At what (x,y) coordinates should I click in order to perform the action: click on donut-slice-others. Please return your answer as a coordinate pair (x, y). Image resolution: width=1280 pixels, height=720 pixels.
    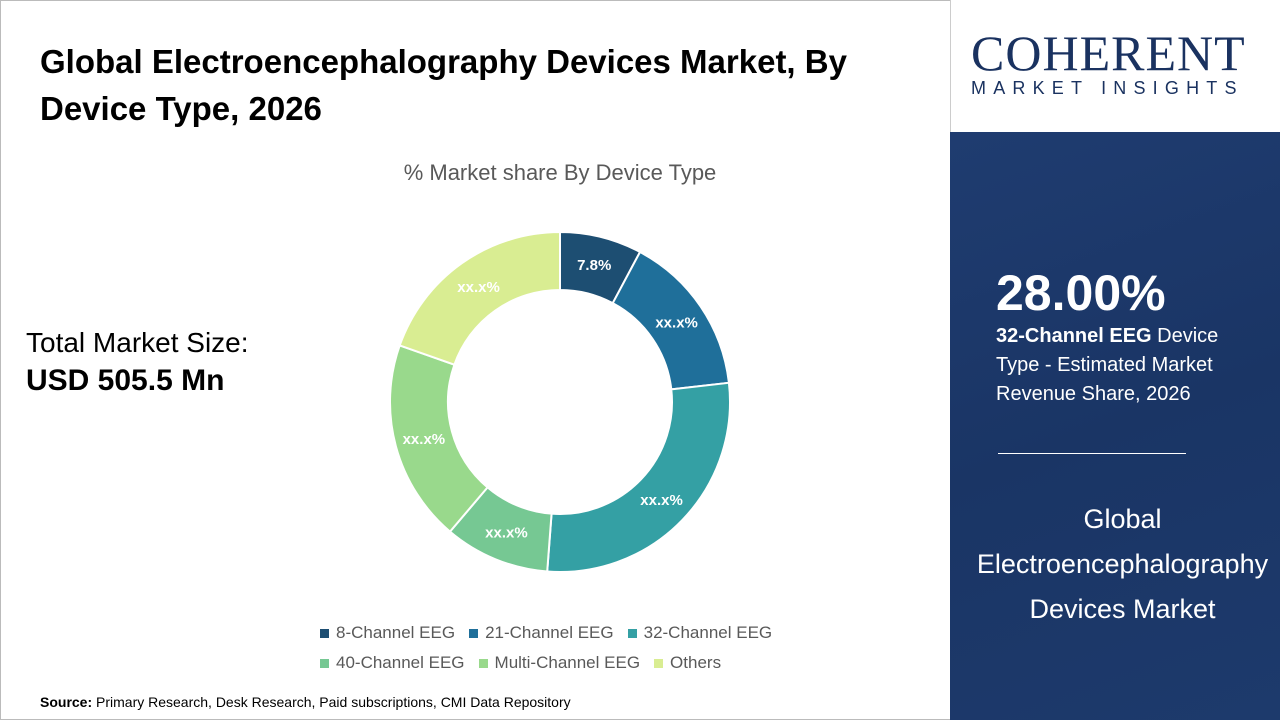
    Looking at the image, I should click on (479, 298).